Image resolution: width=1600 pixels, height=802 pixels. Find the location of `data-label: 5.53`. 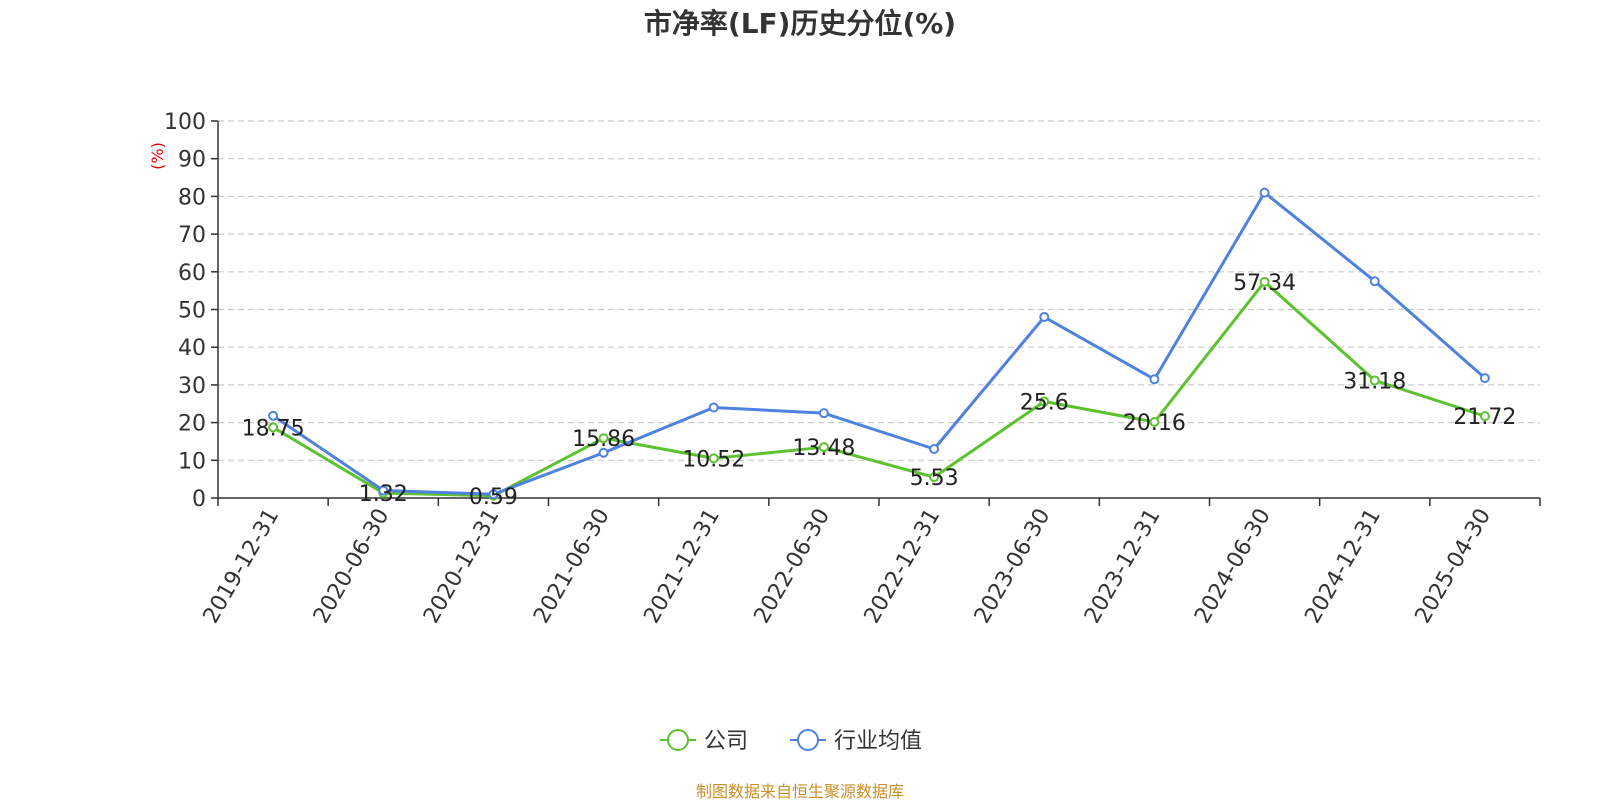

data-label: 5.53 is located at coordinates (934, 478).